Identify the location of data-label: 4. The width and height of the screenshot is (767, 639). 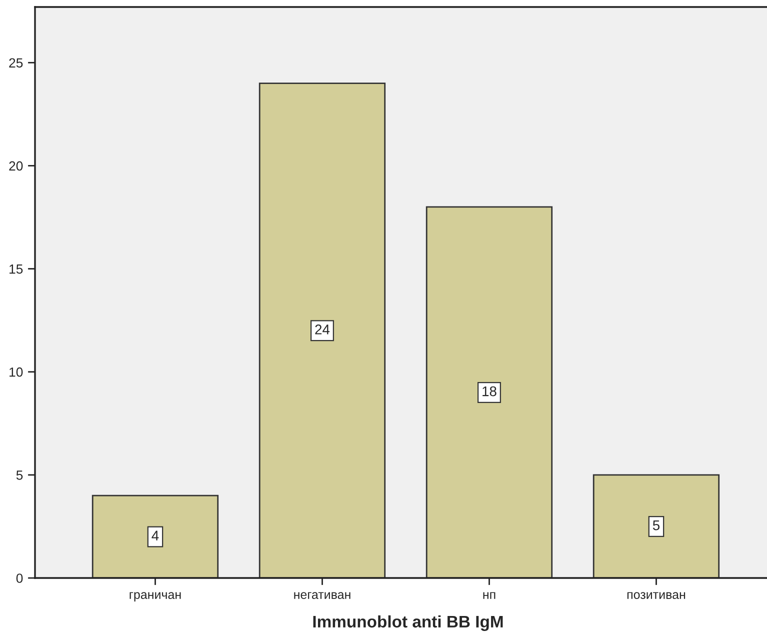
(155, 535).